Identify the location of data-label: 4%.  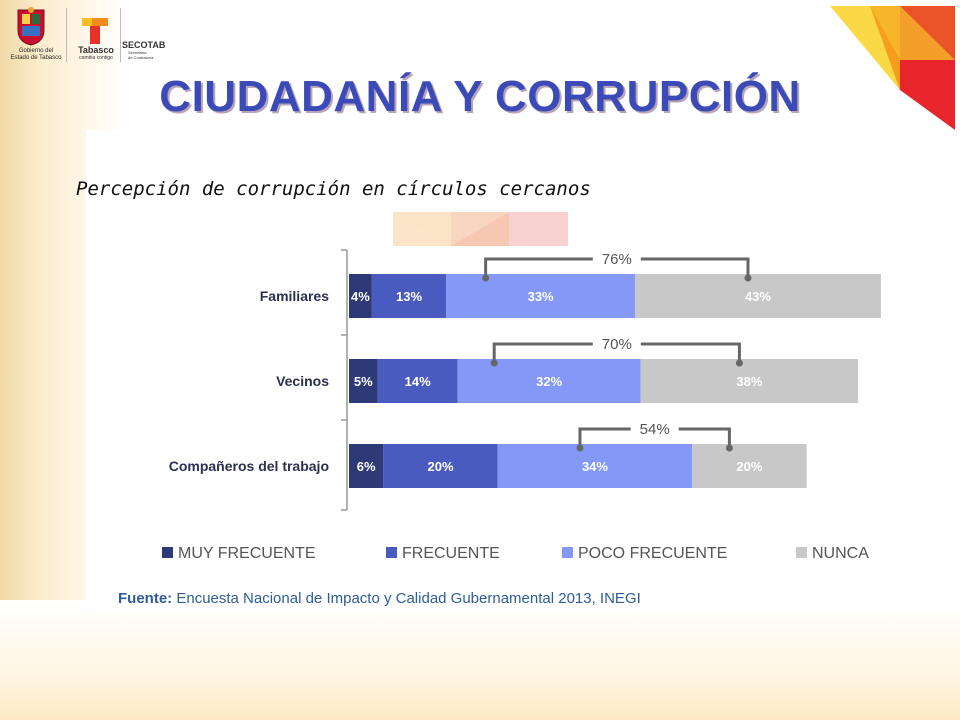
(360, 296).